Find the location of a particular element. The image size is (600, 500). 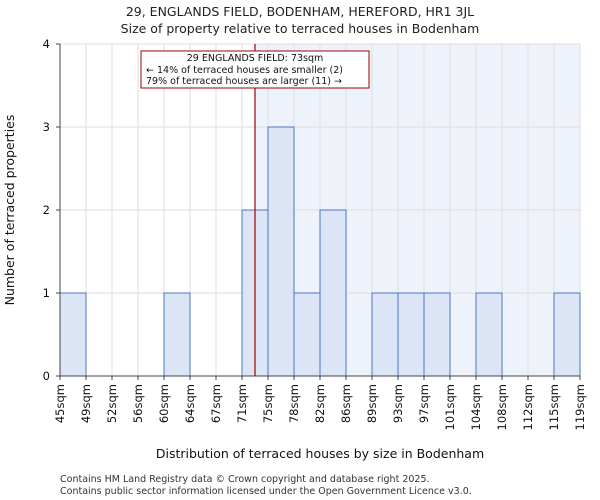

y-tick-label: 1 is located at coordinates (46, 293).